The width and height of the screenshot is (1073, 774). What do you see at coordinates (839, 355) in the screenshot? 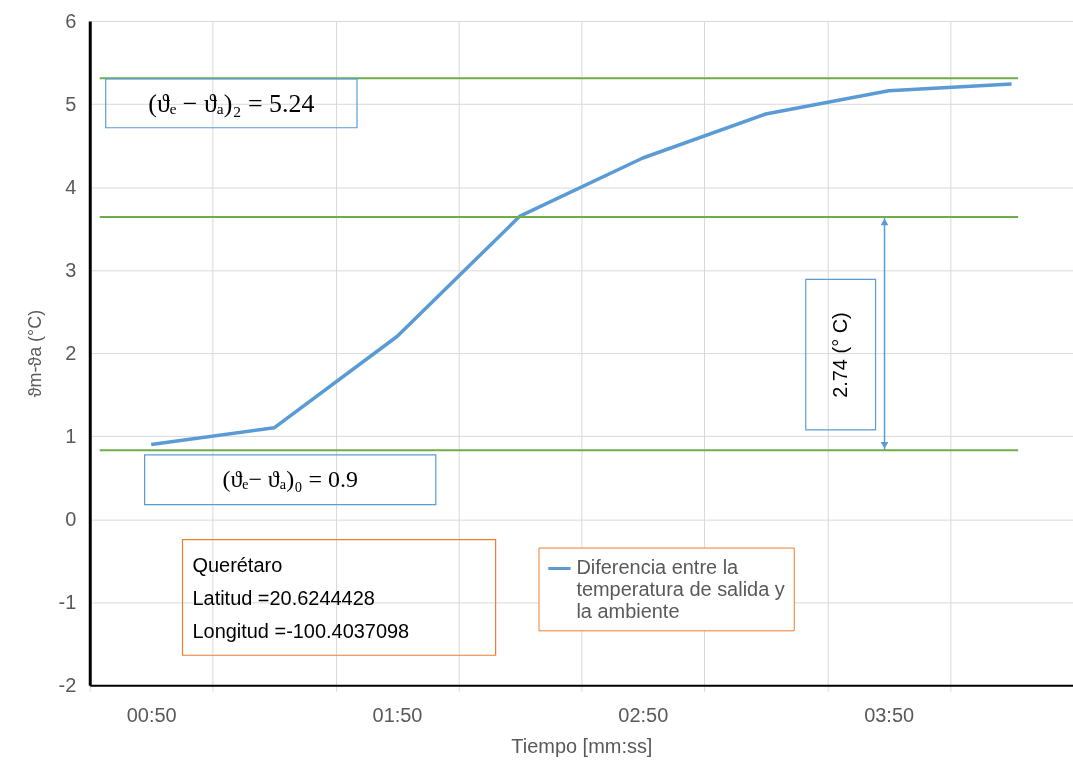
I see `annotation: 2.74 (° C)` at bounding box center [839, 355].